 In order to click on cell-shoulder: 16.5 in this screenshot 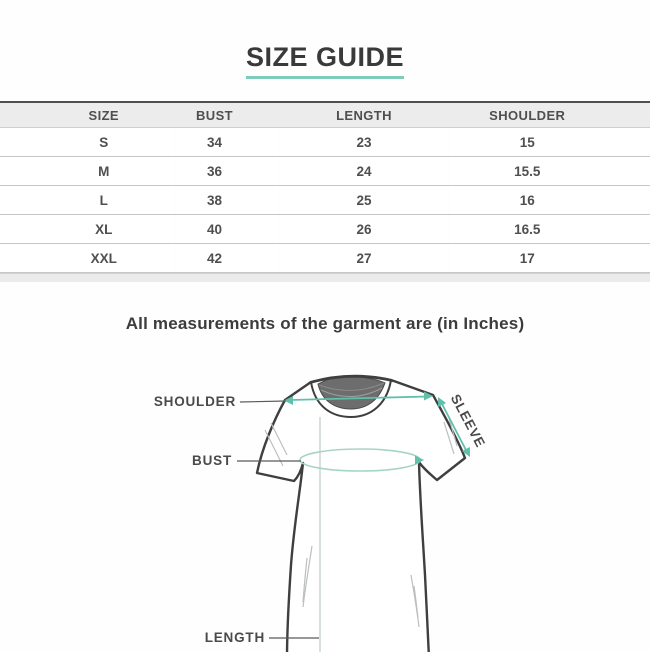, I will do `click(549, 229)`.